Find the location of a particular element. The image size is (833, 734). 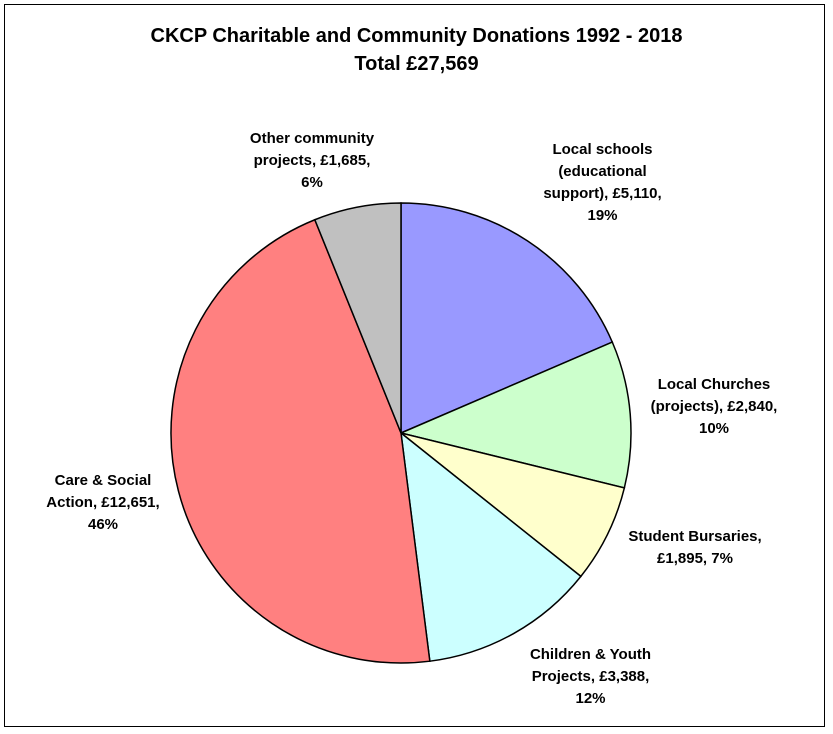

slice-label-student-bursaries: Student Bursaries, £1,895, 7% is located at coordinates (695, 548).